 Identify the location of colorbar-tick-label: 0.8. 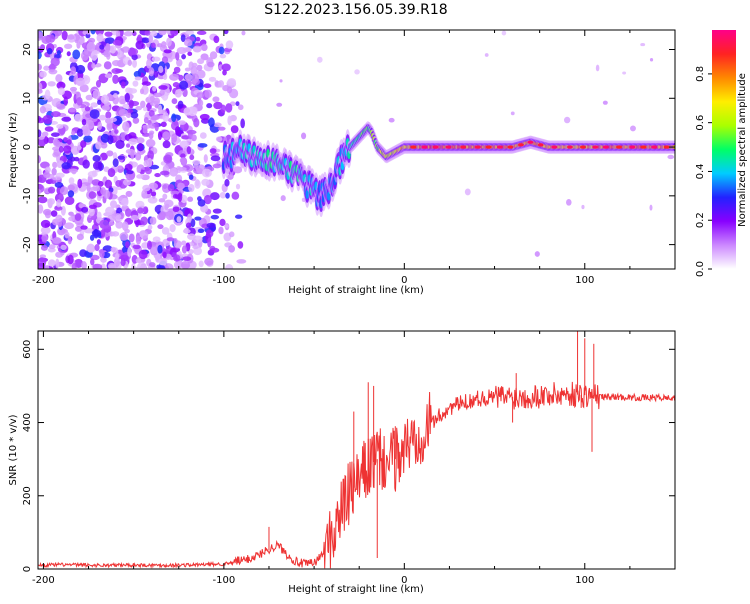
(700, 74).